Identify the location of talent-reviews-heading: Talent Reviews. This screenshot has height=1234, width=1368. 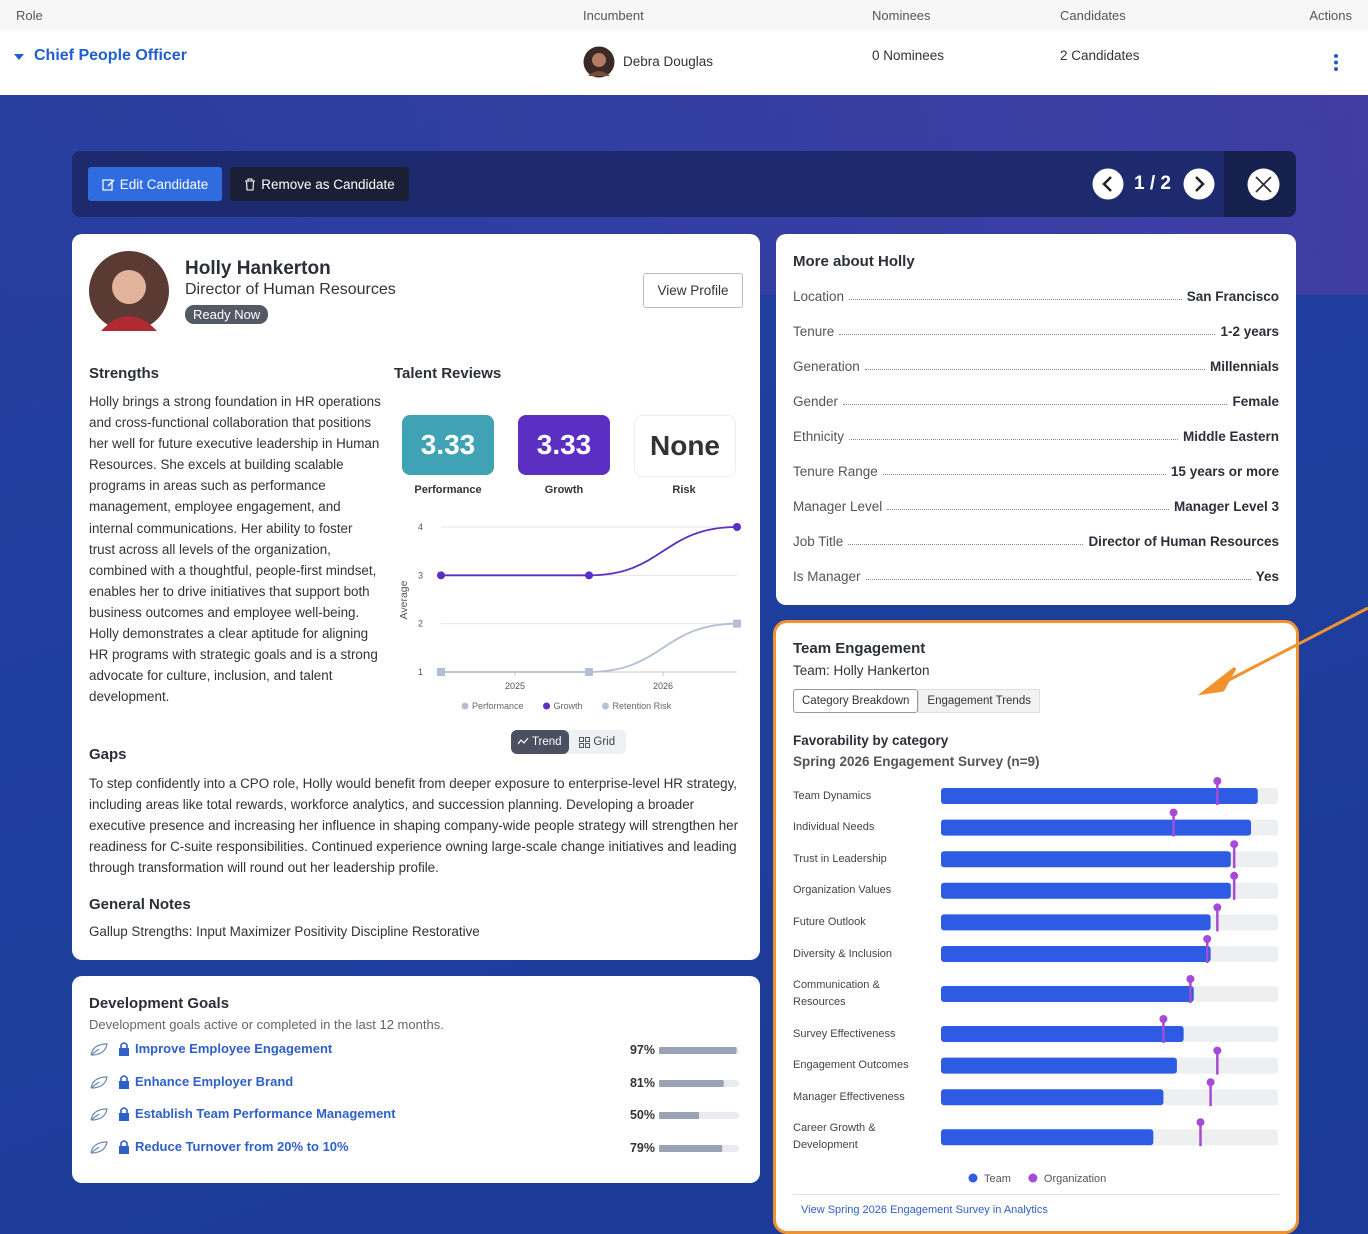
(448, 373).